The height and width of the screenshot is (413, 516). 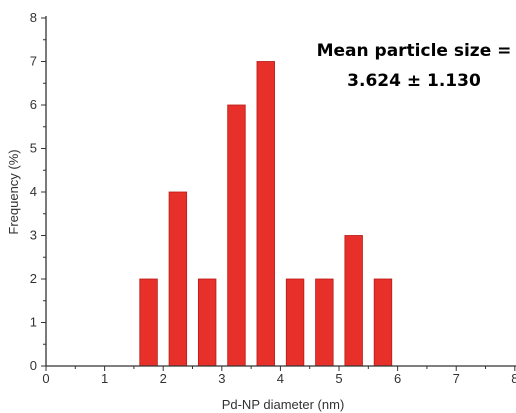 What do you see at coordinates (33, 17) in the screenshot?
I see `y-tick-label-8: 8` at bounding box center [33, 17].